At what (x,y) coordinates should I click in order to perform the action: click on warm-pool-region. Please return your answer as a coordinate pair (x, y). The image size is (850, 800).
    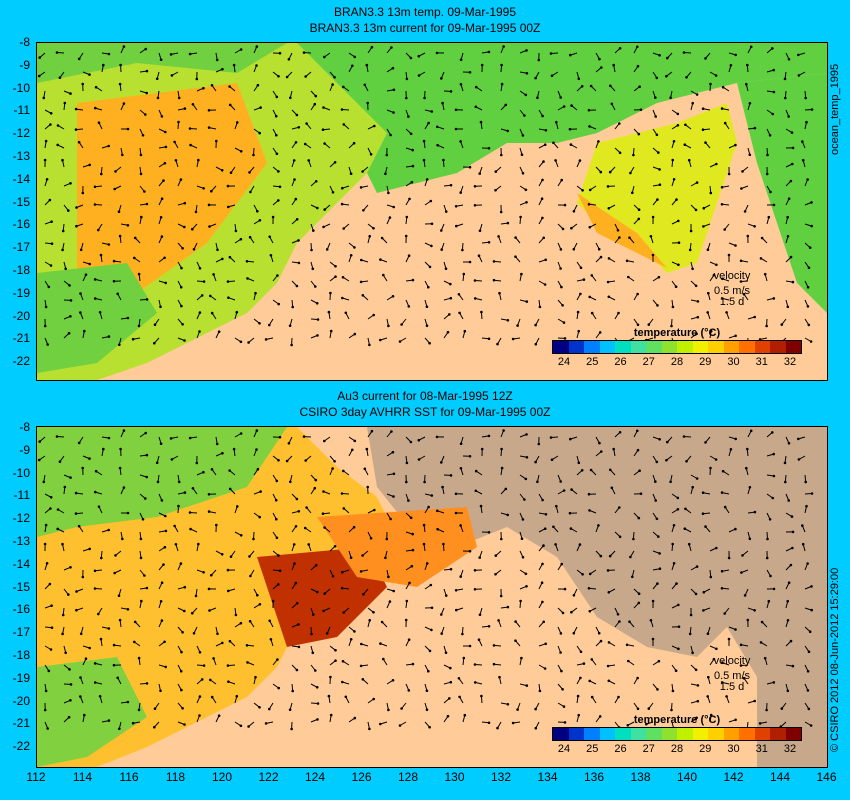
    Looking at the image, I should click on (172, 198).